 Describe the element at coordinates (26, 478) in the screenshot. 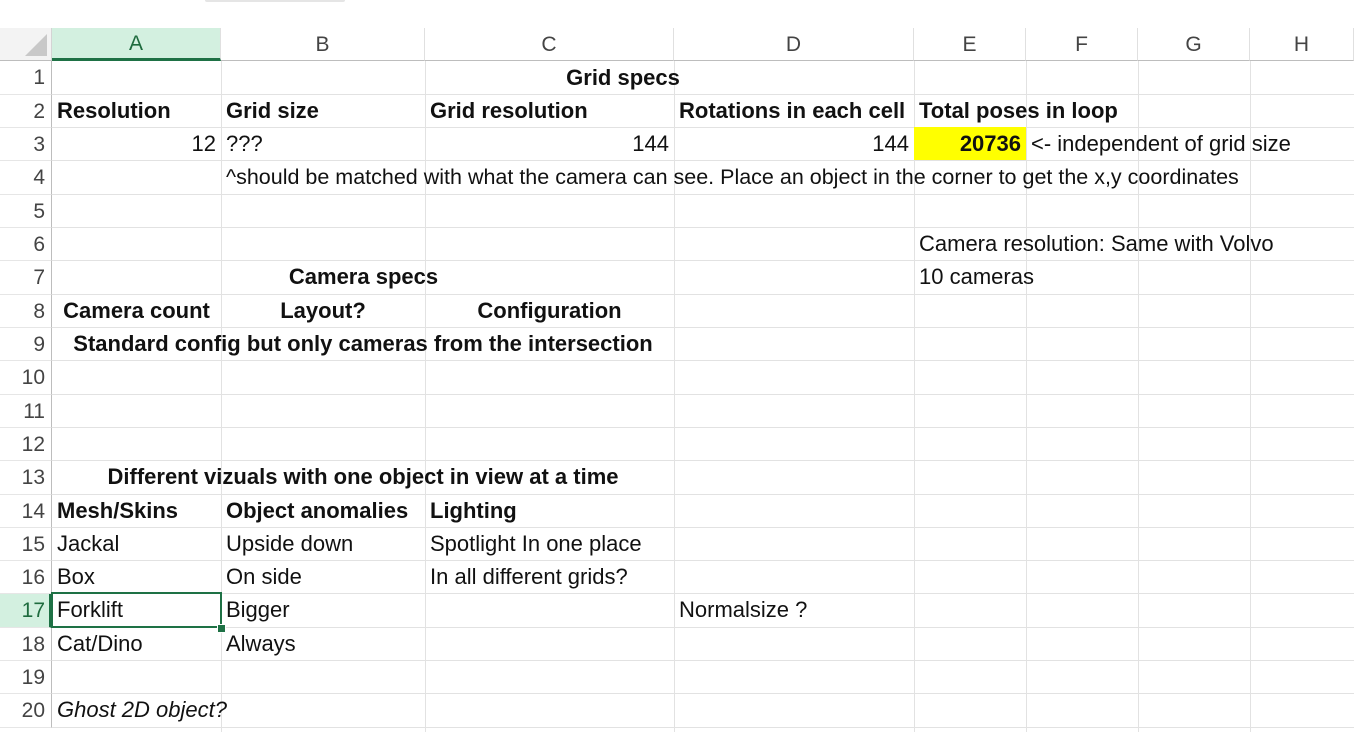

I see `row-header-13: 13` at that location.